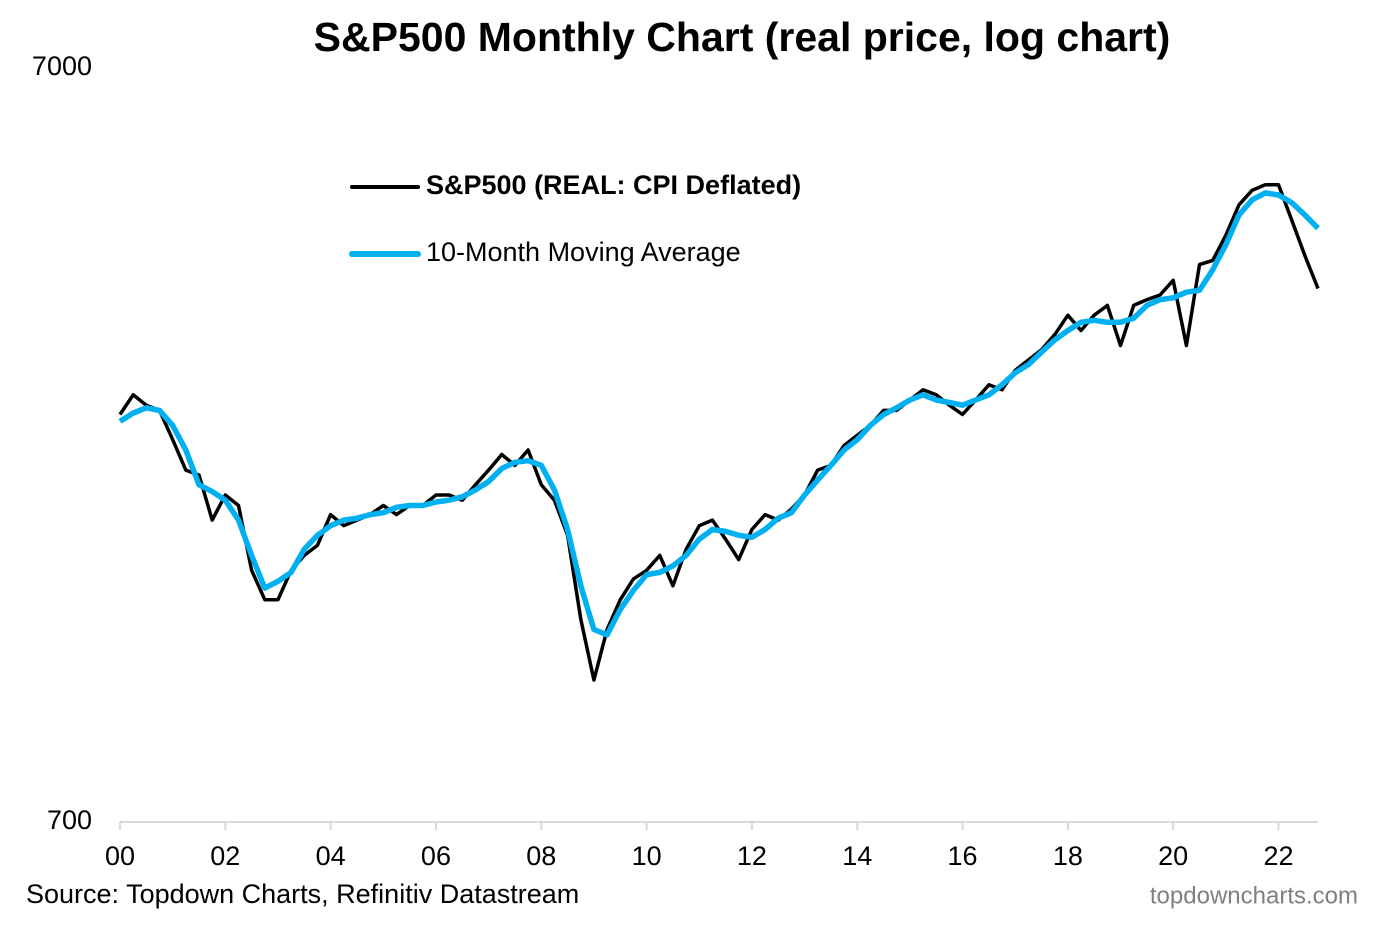  I want to click on x-tick-label: 10, so click(647, 856).